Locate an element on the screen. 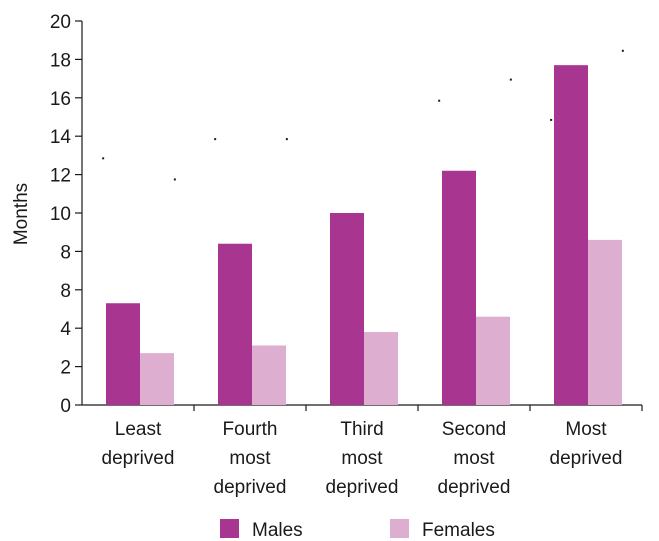  x-category-label: Fourth most deprived is located at coordinates (250, 458).